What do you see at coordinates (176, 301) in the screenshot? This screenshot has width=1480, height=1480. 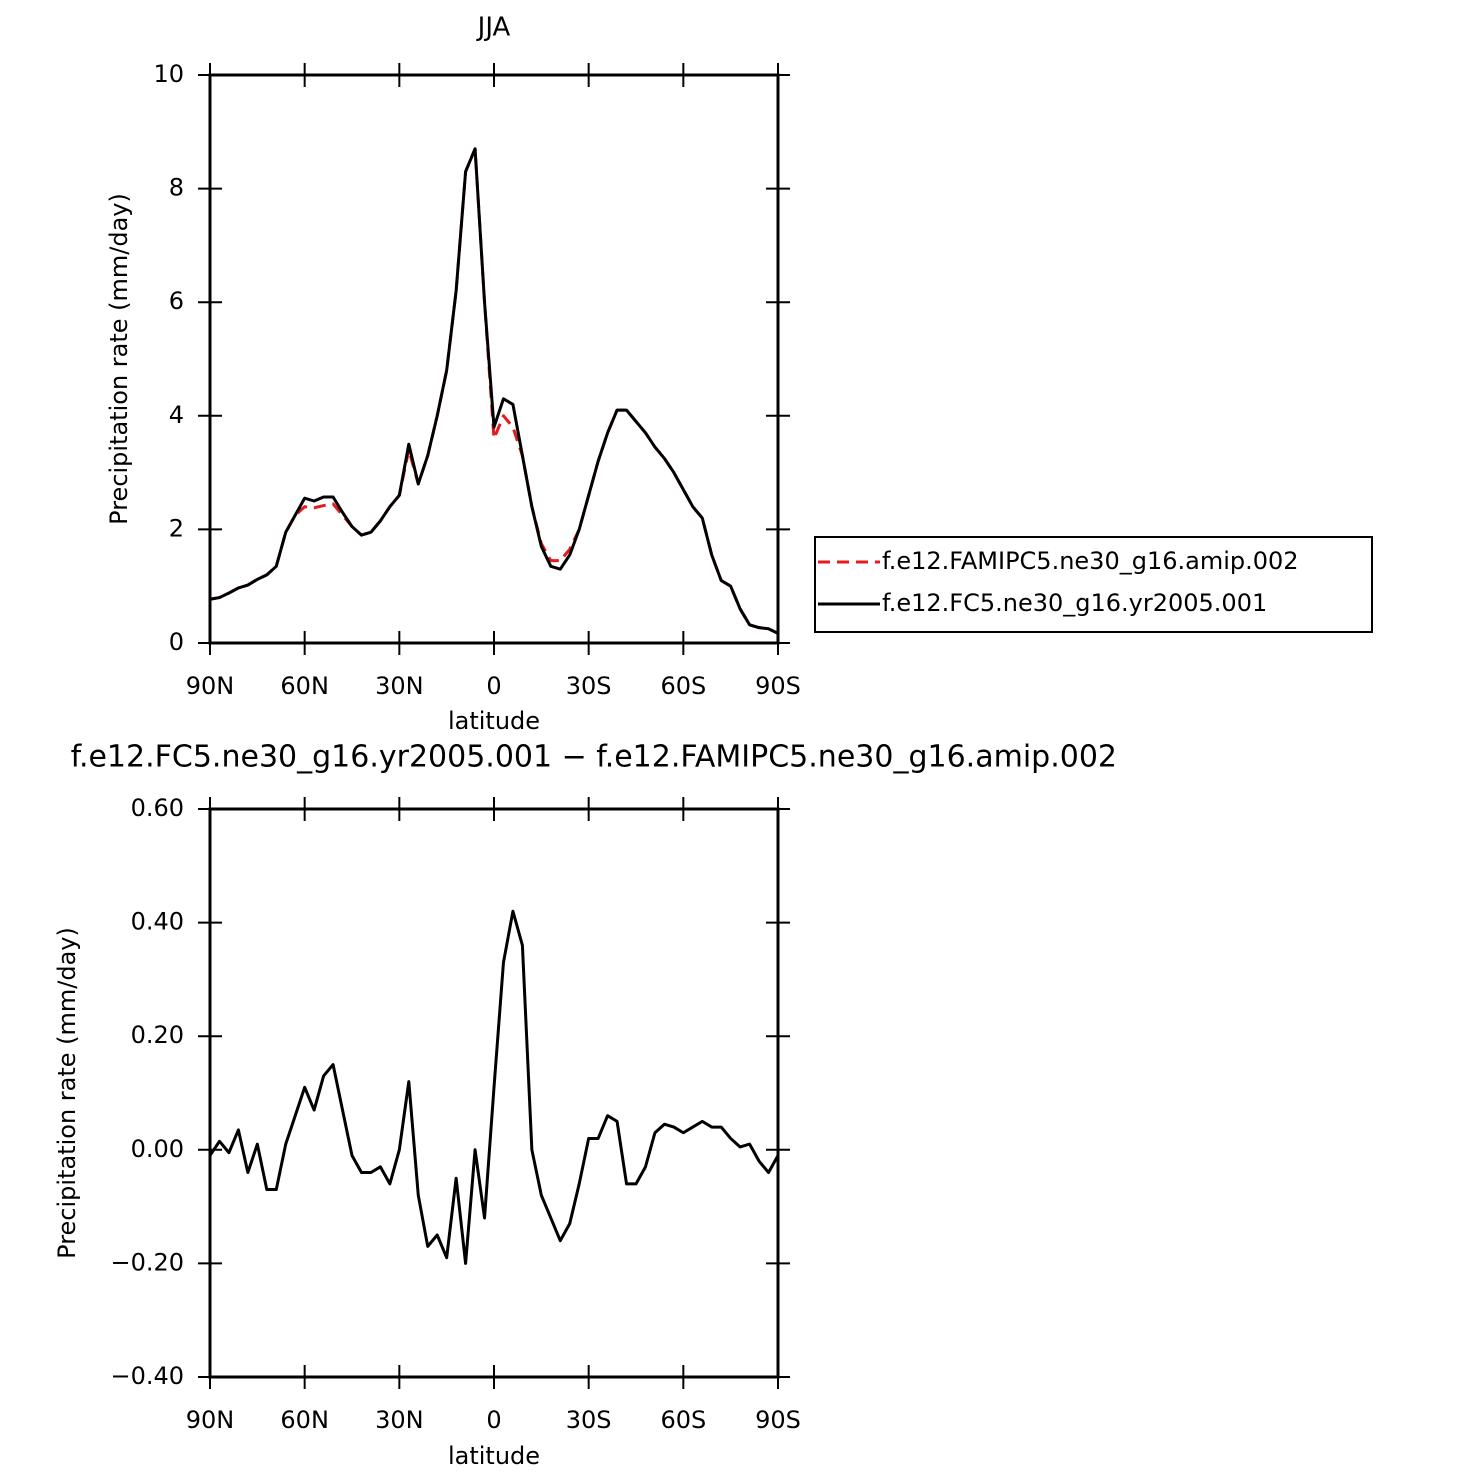 I see `y-tick-label: 6` at bounding box center [176, 301].